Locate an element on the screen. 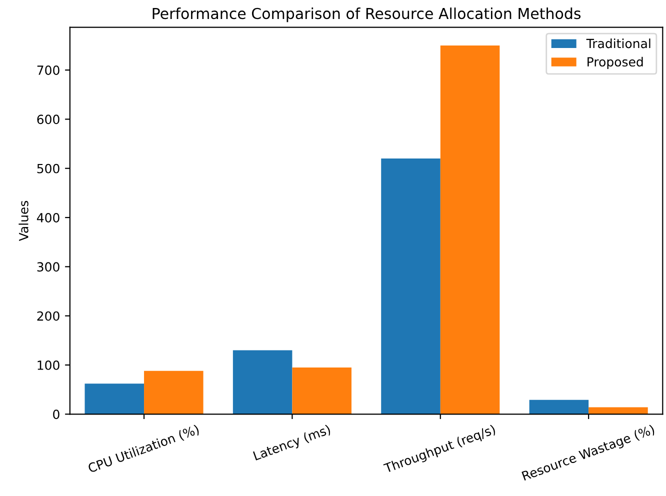 This screenshot has height=496, width=666. y-tick-label: 600 is located at coordinates (48, 119).